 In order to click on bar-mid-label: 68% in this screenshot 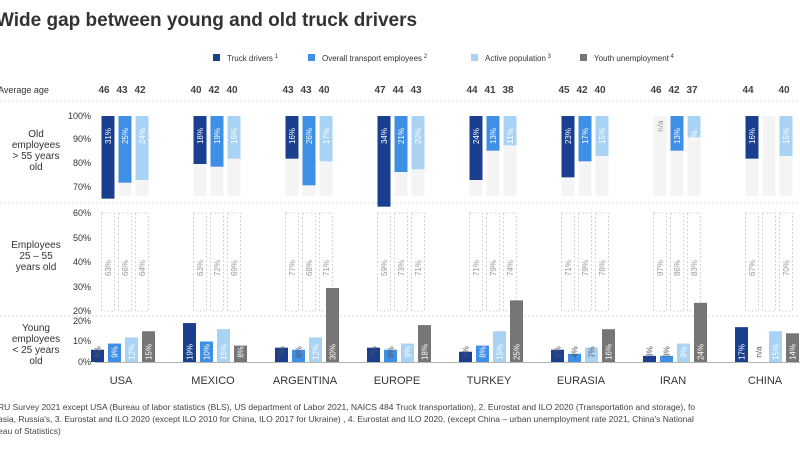, I will do `click(309, 268)`.